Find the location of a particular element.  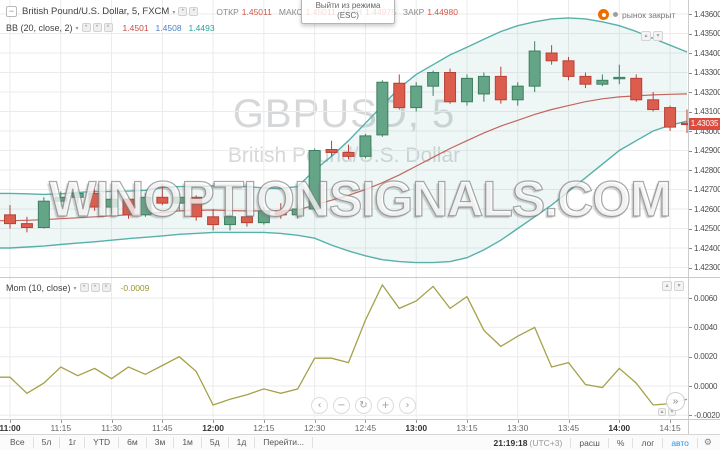

auto-scale-button: авто is located at coordinates (680, 442).